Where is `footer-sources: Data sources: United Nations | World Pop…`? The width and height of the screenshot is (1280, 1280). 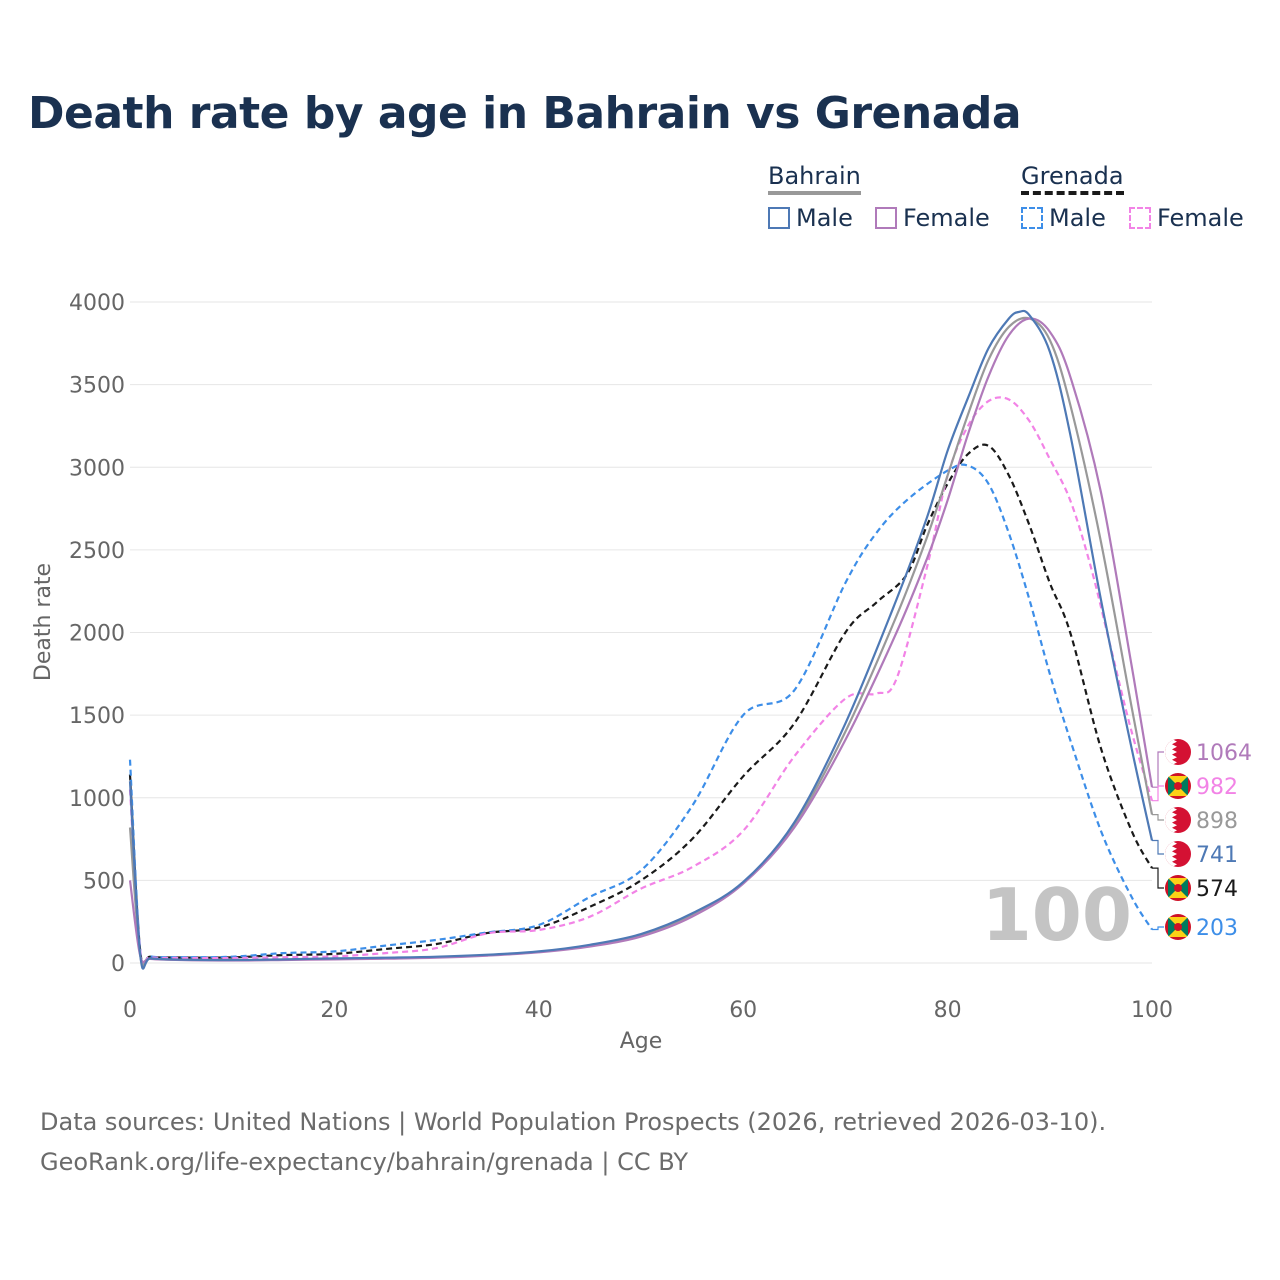
footer-sources: Data sources: United Nations | World Pop… is located at coordinates (573, 1122).